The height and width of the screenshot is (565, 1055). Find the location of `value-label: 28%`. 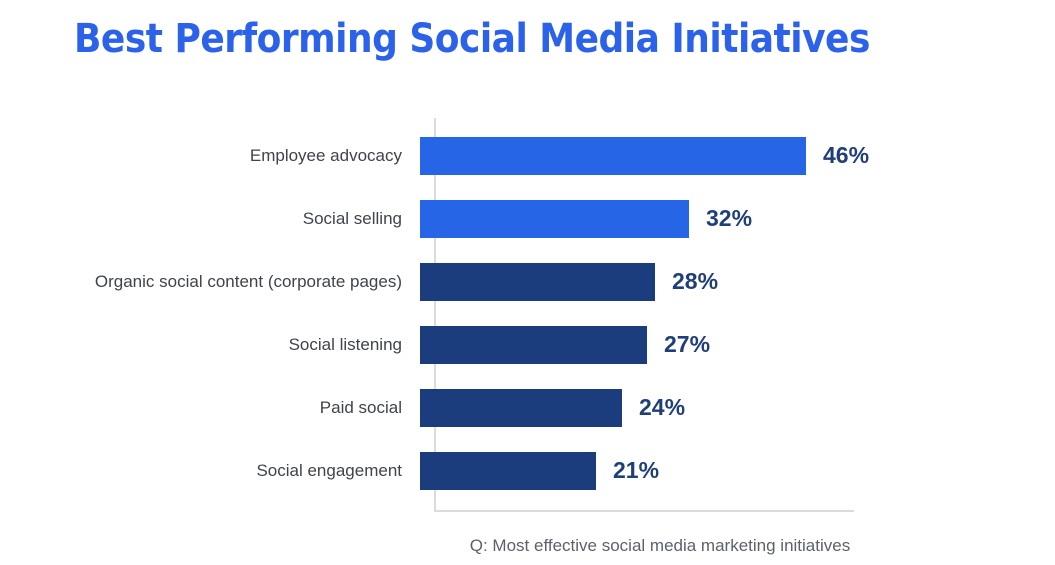

value-label: 28% is located at coordinates (695, 281).